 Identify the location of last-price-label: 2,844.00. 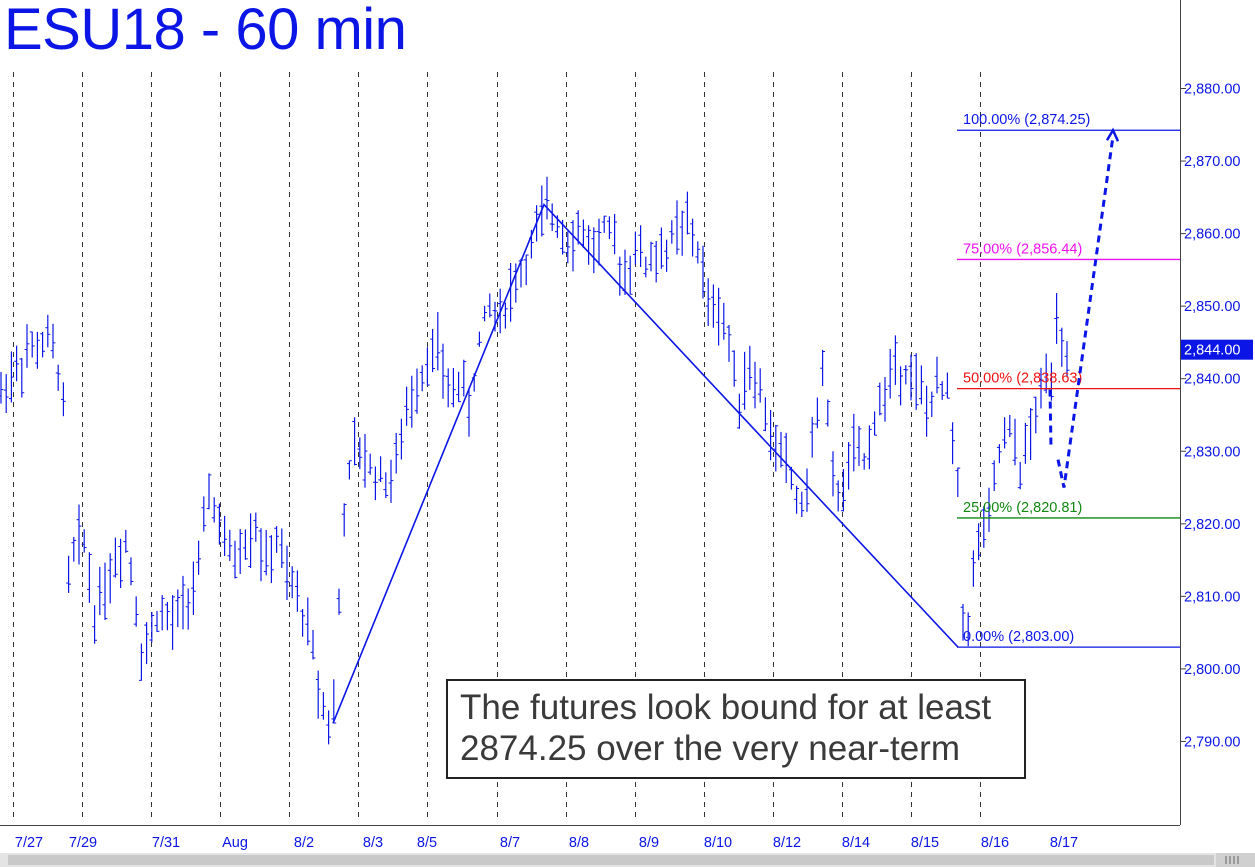
(1212, 351).